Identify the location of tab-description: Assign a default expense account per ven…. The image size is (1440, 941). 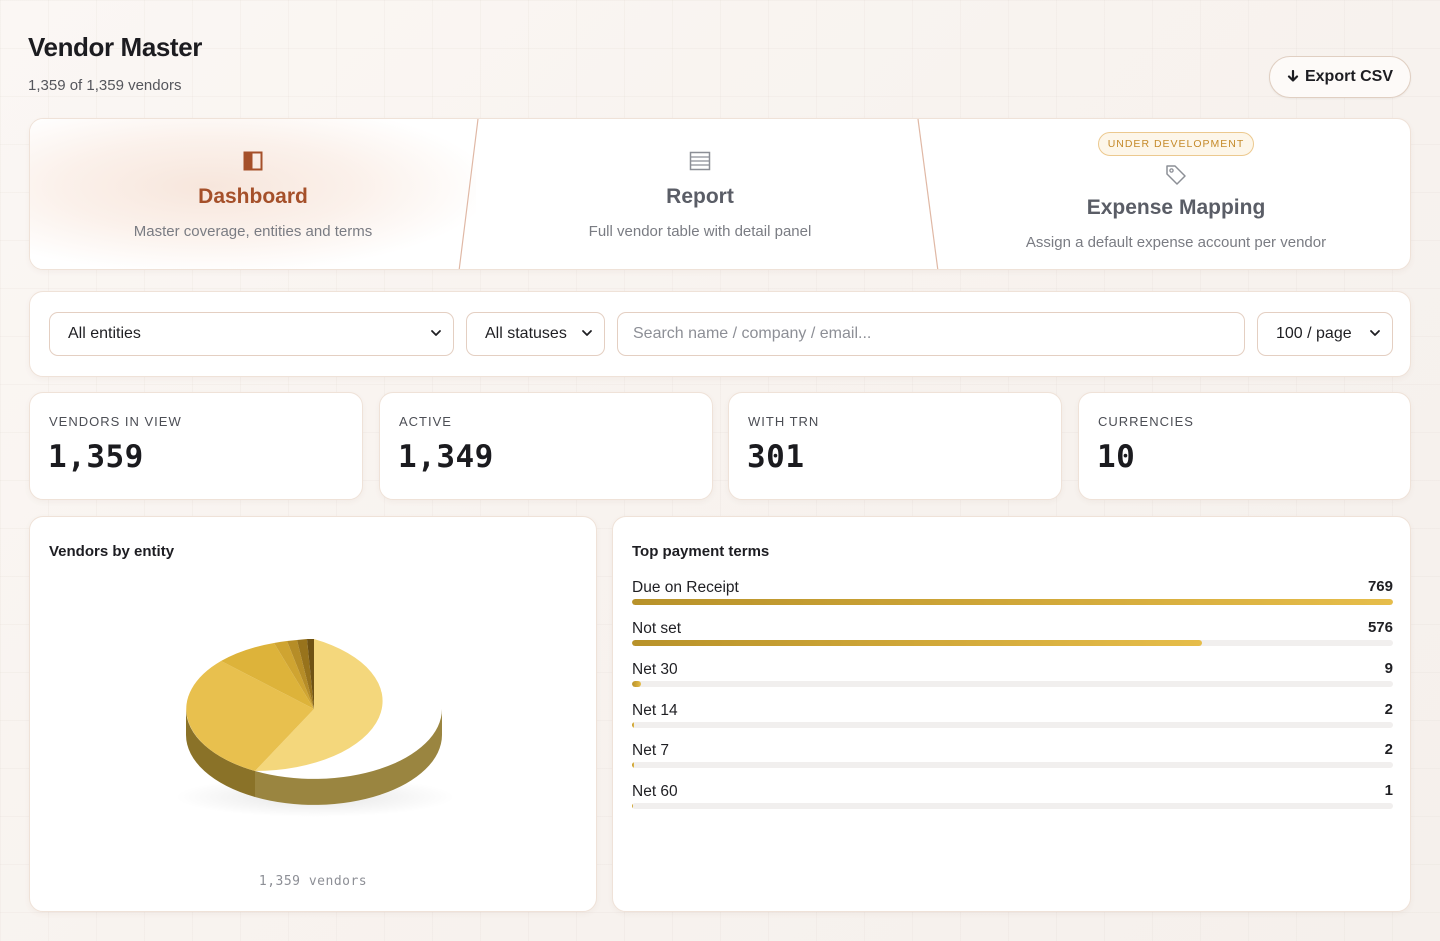
(1176, 242).